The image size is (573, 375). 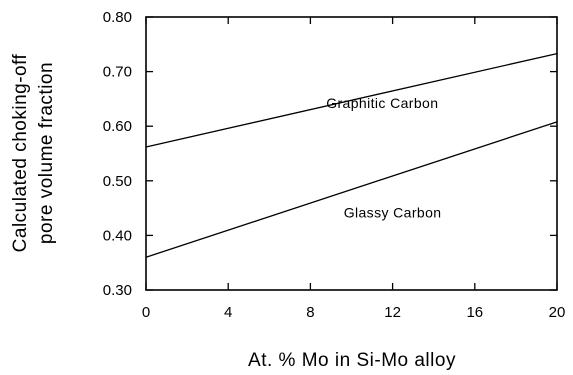 What do you see at coordinates (474, 312) in the screenshot?
I see `x-tick-label: 16` at bounding box center [474, 312].